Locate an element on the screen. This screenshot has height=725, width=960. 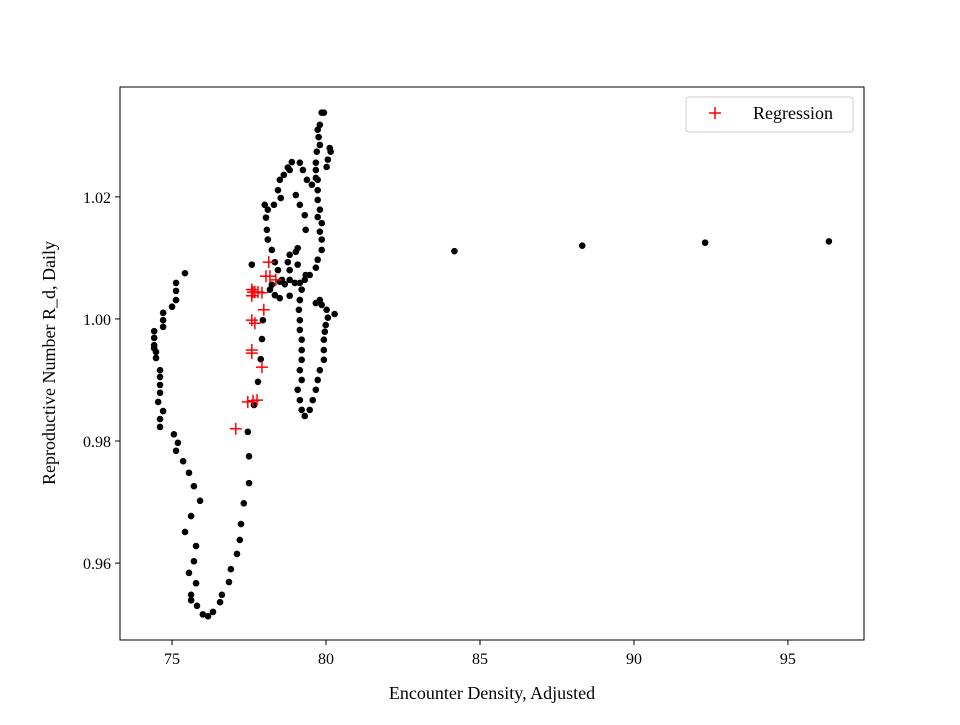
x-tick-label: 85 is located at coordinates (480, 659).